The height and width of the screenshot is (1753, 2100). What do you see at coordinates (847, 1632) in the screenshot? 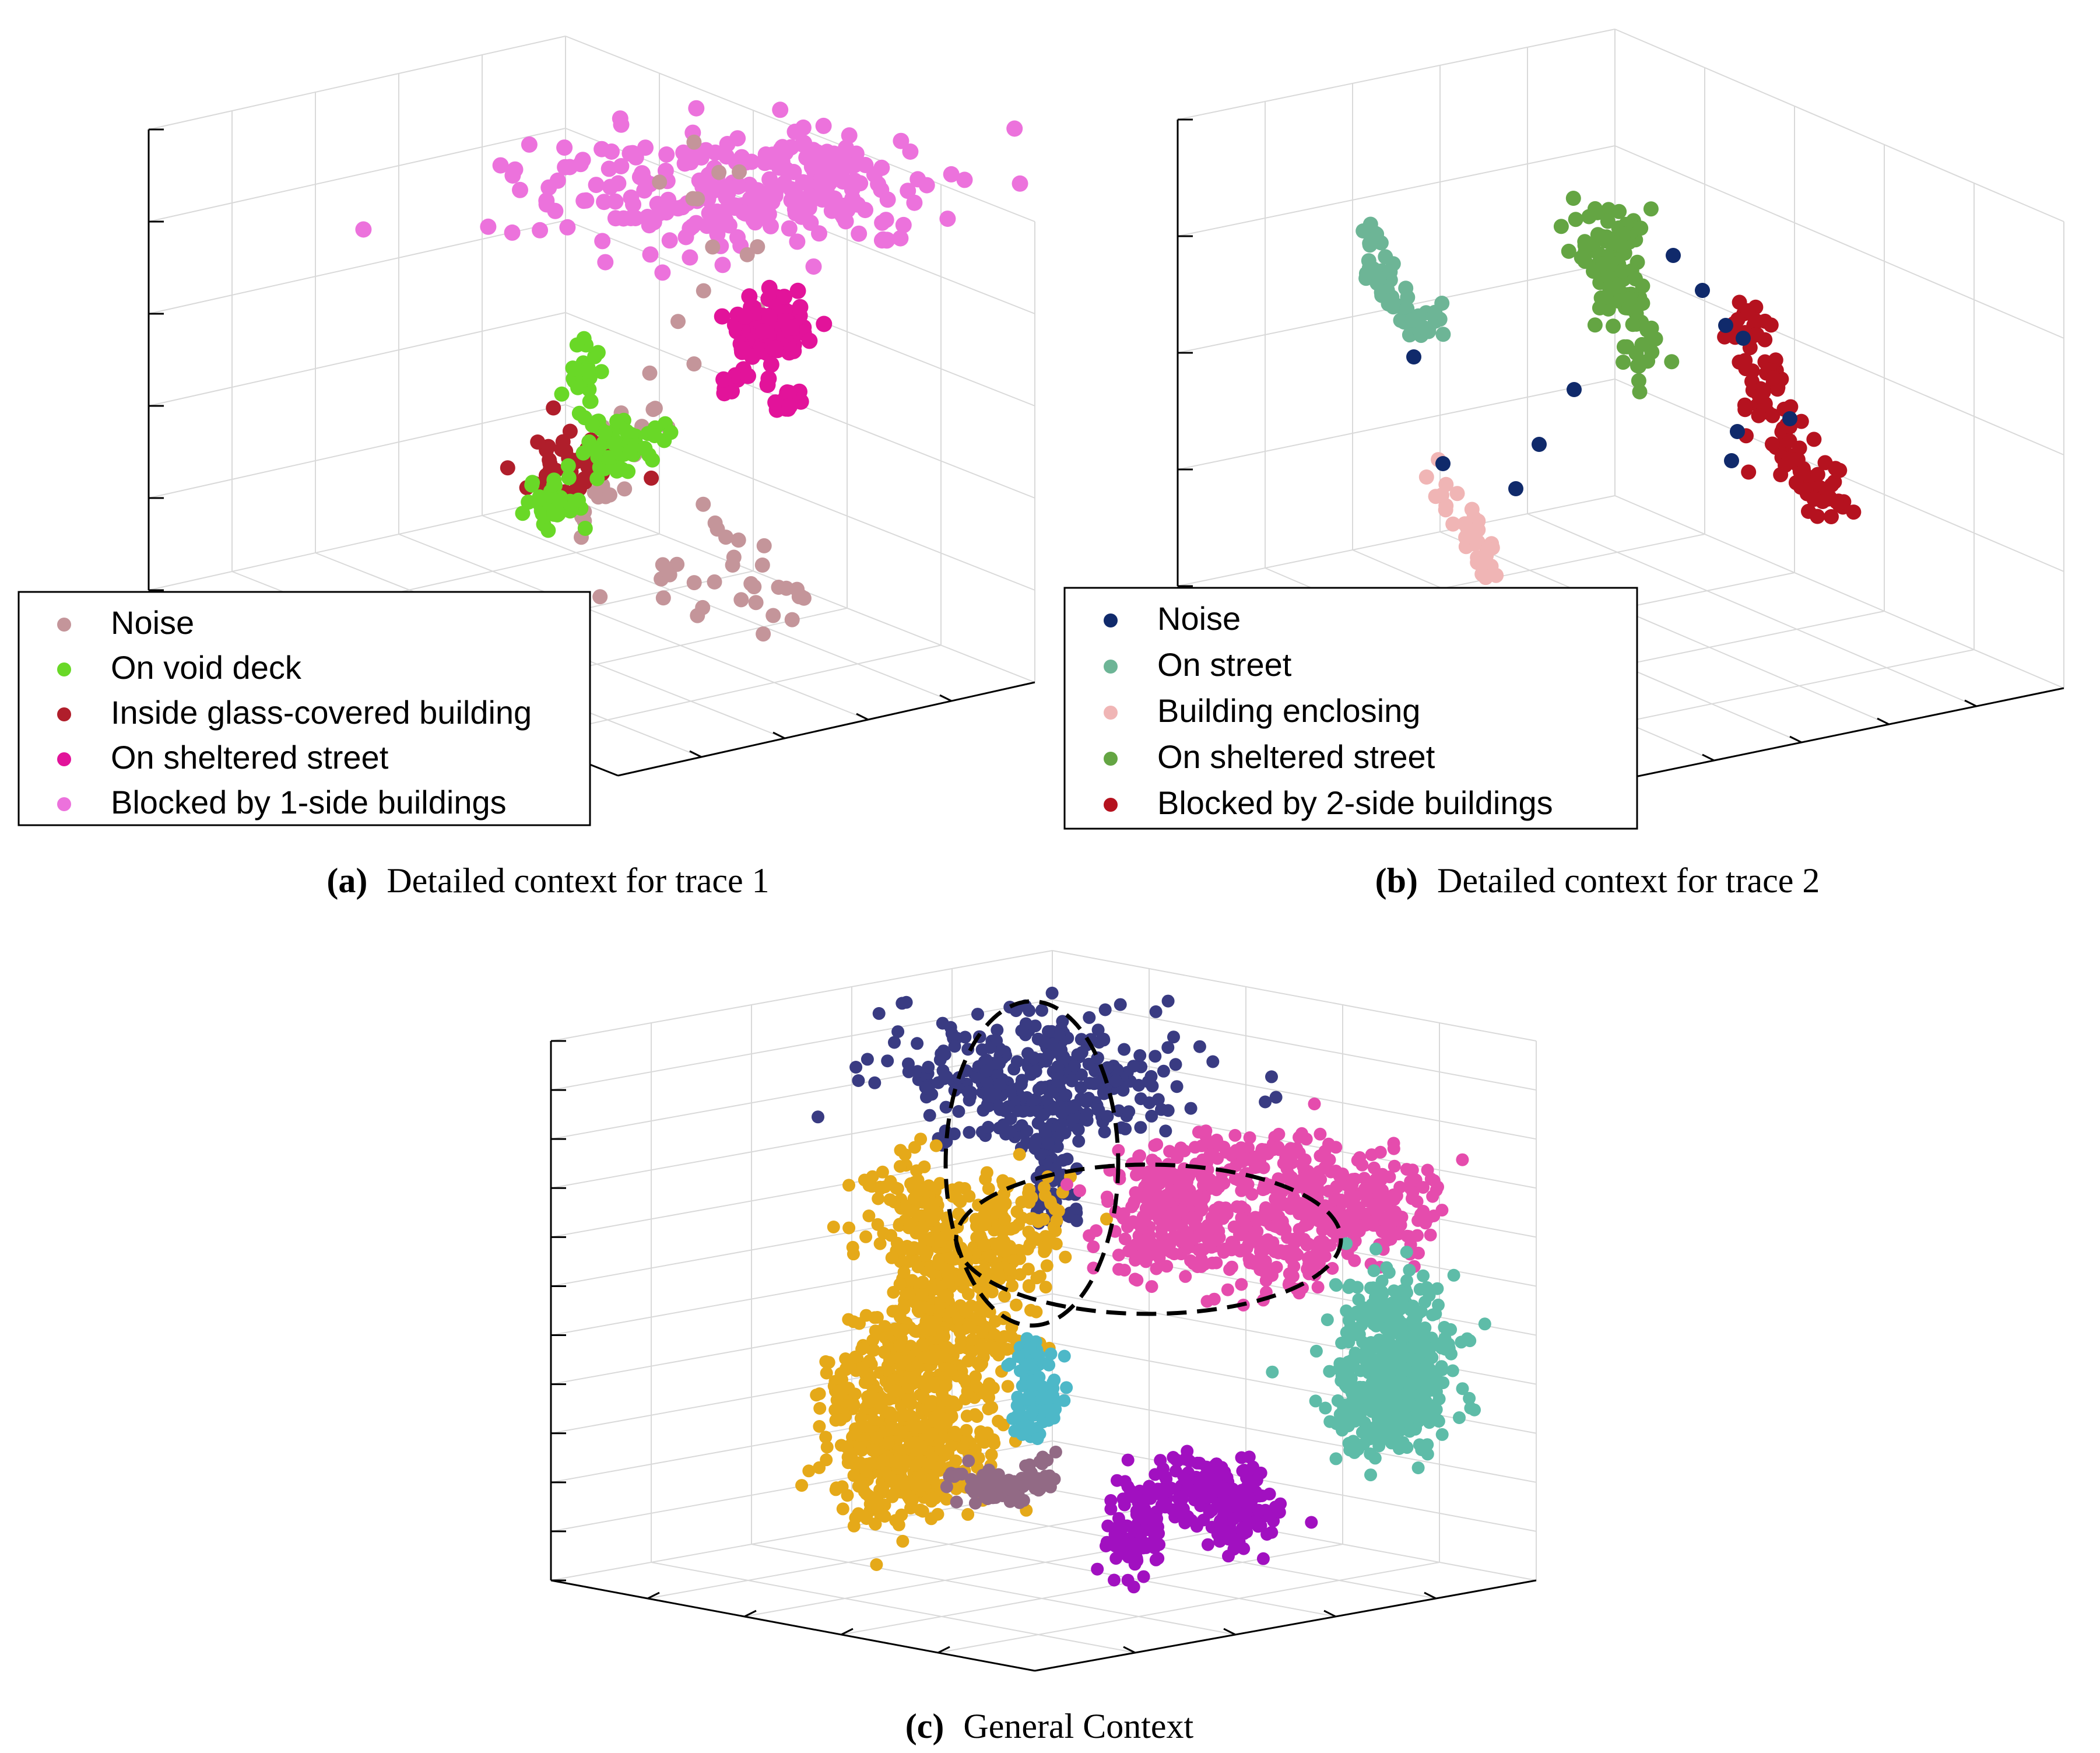
I see `panel-c-x-tick` at bounding box center [847, 1632].